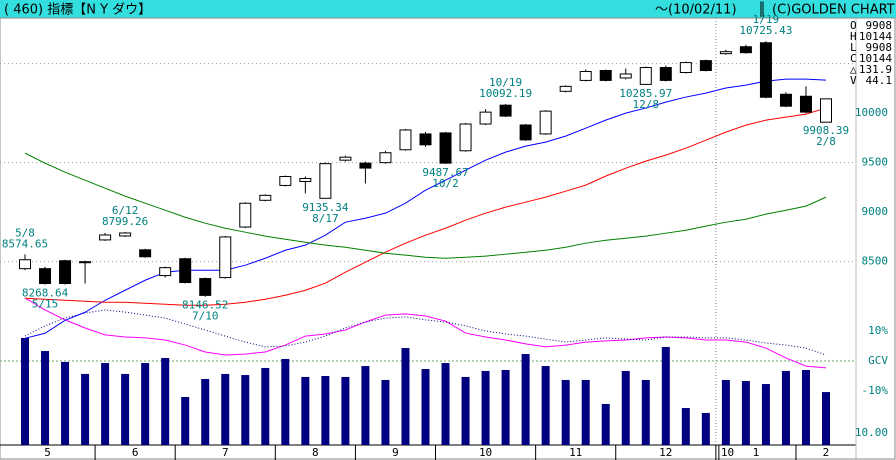  I want to click on annotation-value: 10285.97, so click(645, 93).